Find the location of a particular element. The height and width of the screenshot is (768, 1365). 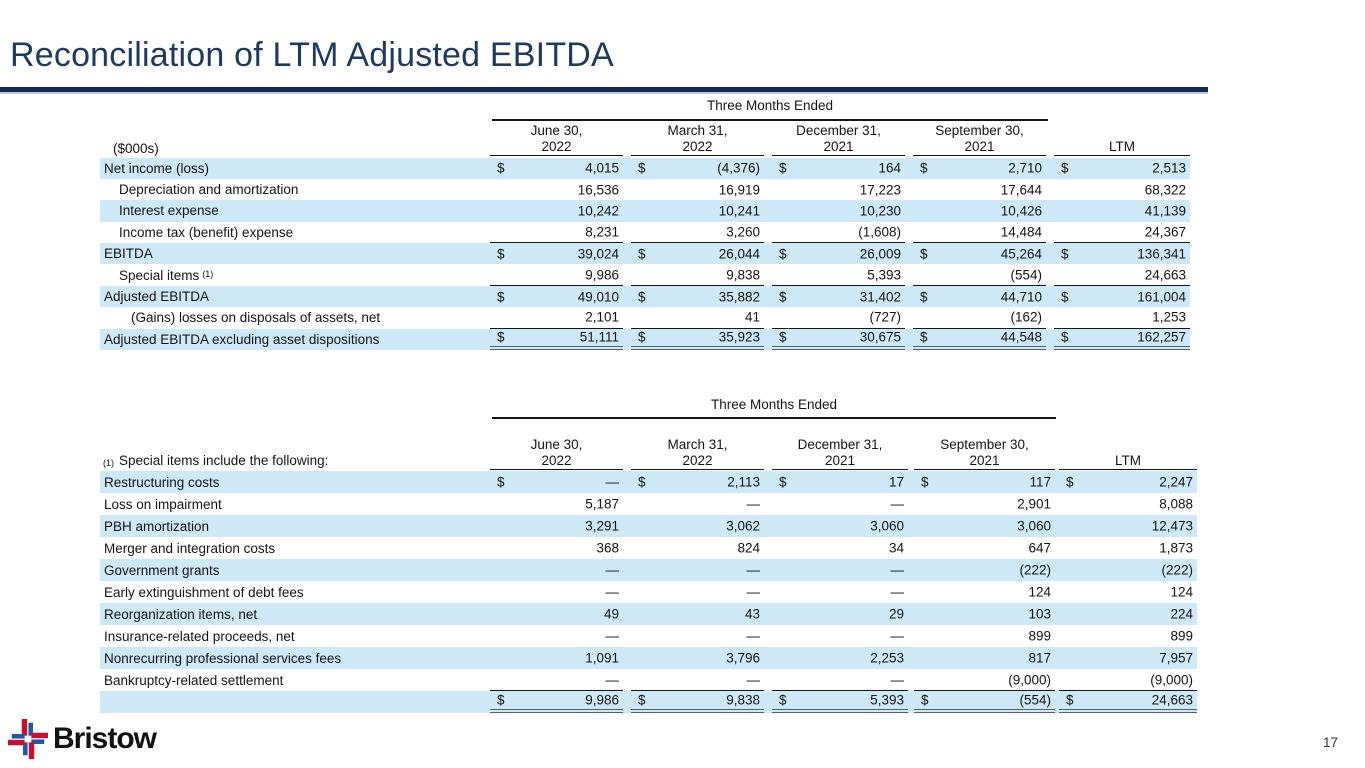

row-label: Special items (1) is located at coordinates (166, 275).